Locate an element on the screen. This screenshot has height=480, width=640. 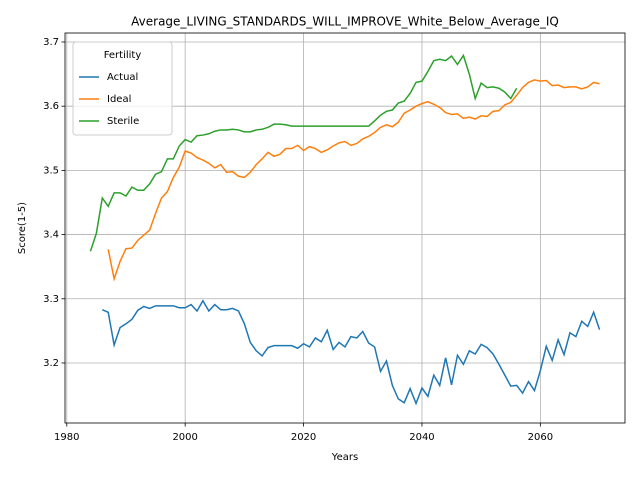
x-axis-label: Years is located at coordinates (344, 457).